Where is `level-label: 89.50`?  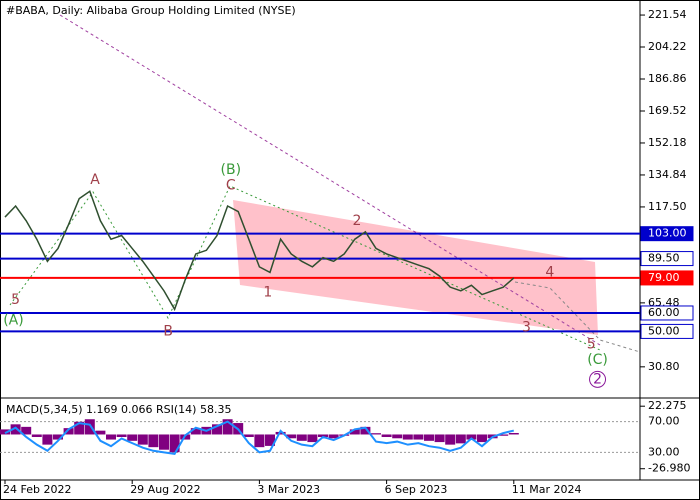 level-label: 89.50 is located at coordinates (664, 258).